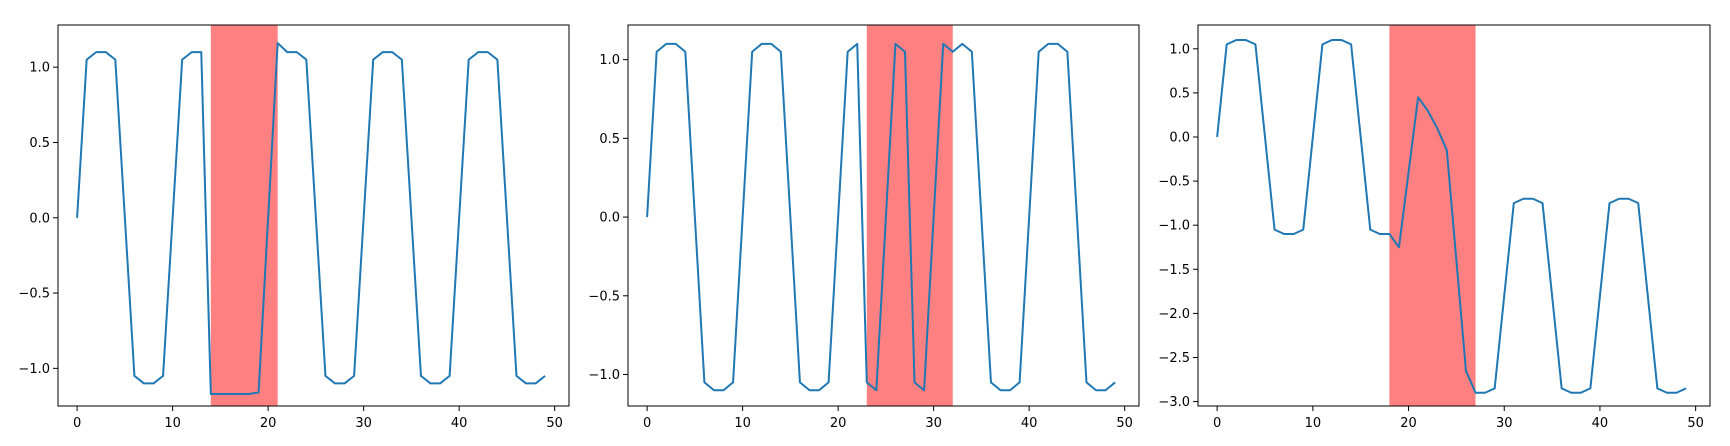 The image size is (1730, 446). What do you see at coordinates (1174, 314) in the screenshot?
I see `y-tick-label: −2.0` at bounding box center [1174, 314].